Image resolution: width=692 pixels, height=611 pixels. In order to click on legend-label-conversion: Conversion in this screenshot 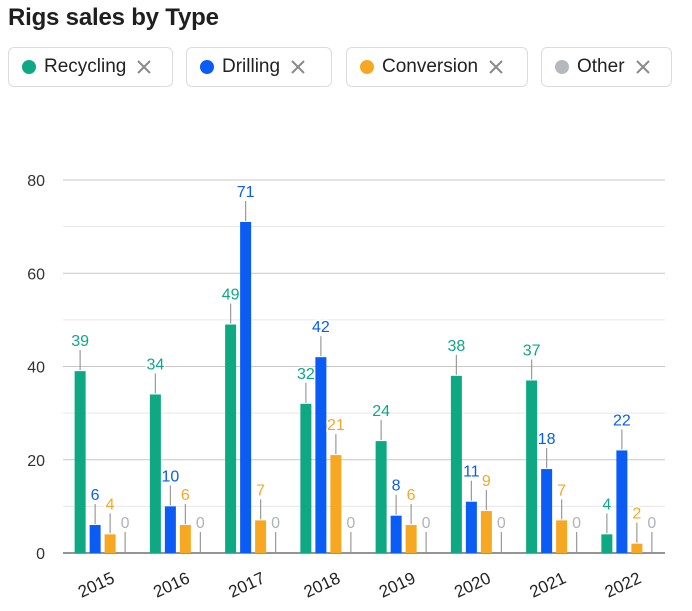, I will do `click(430, 66)`.